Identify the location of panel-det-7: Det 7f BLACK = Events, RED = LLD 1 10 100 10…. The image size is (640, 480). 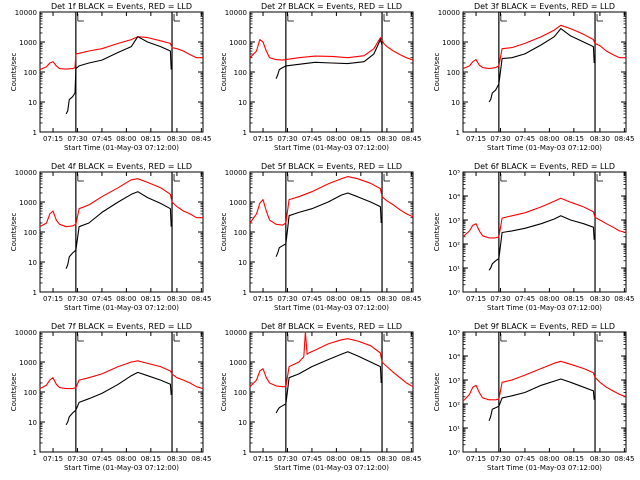
(110, 397).